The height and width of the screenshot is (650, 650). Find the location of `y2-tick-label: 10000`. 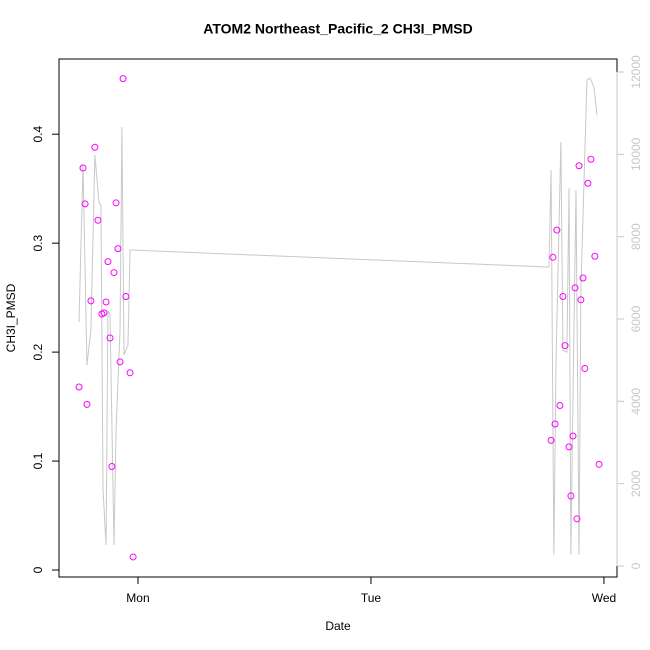

y2-tick-label: 10000 is located at coordinates (636, 154).